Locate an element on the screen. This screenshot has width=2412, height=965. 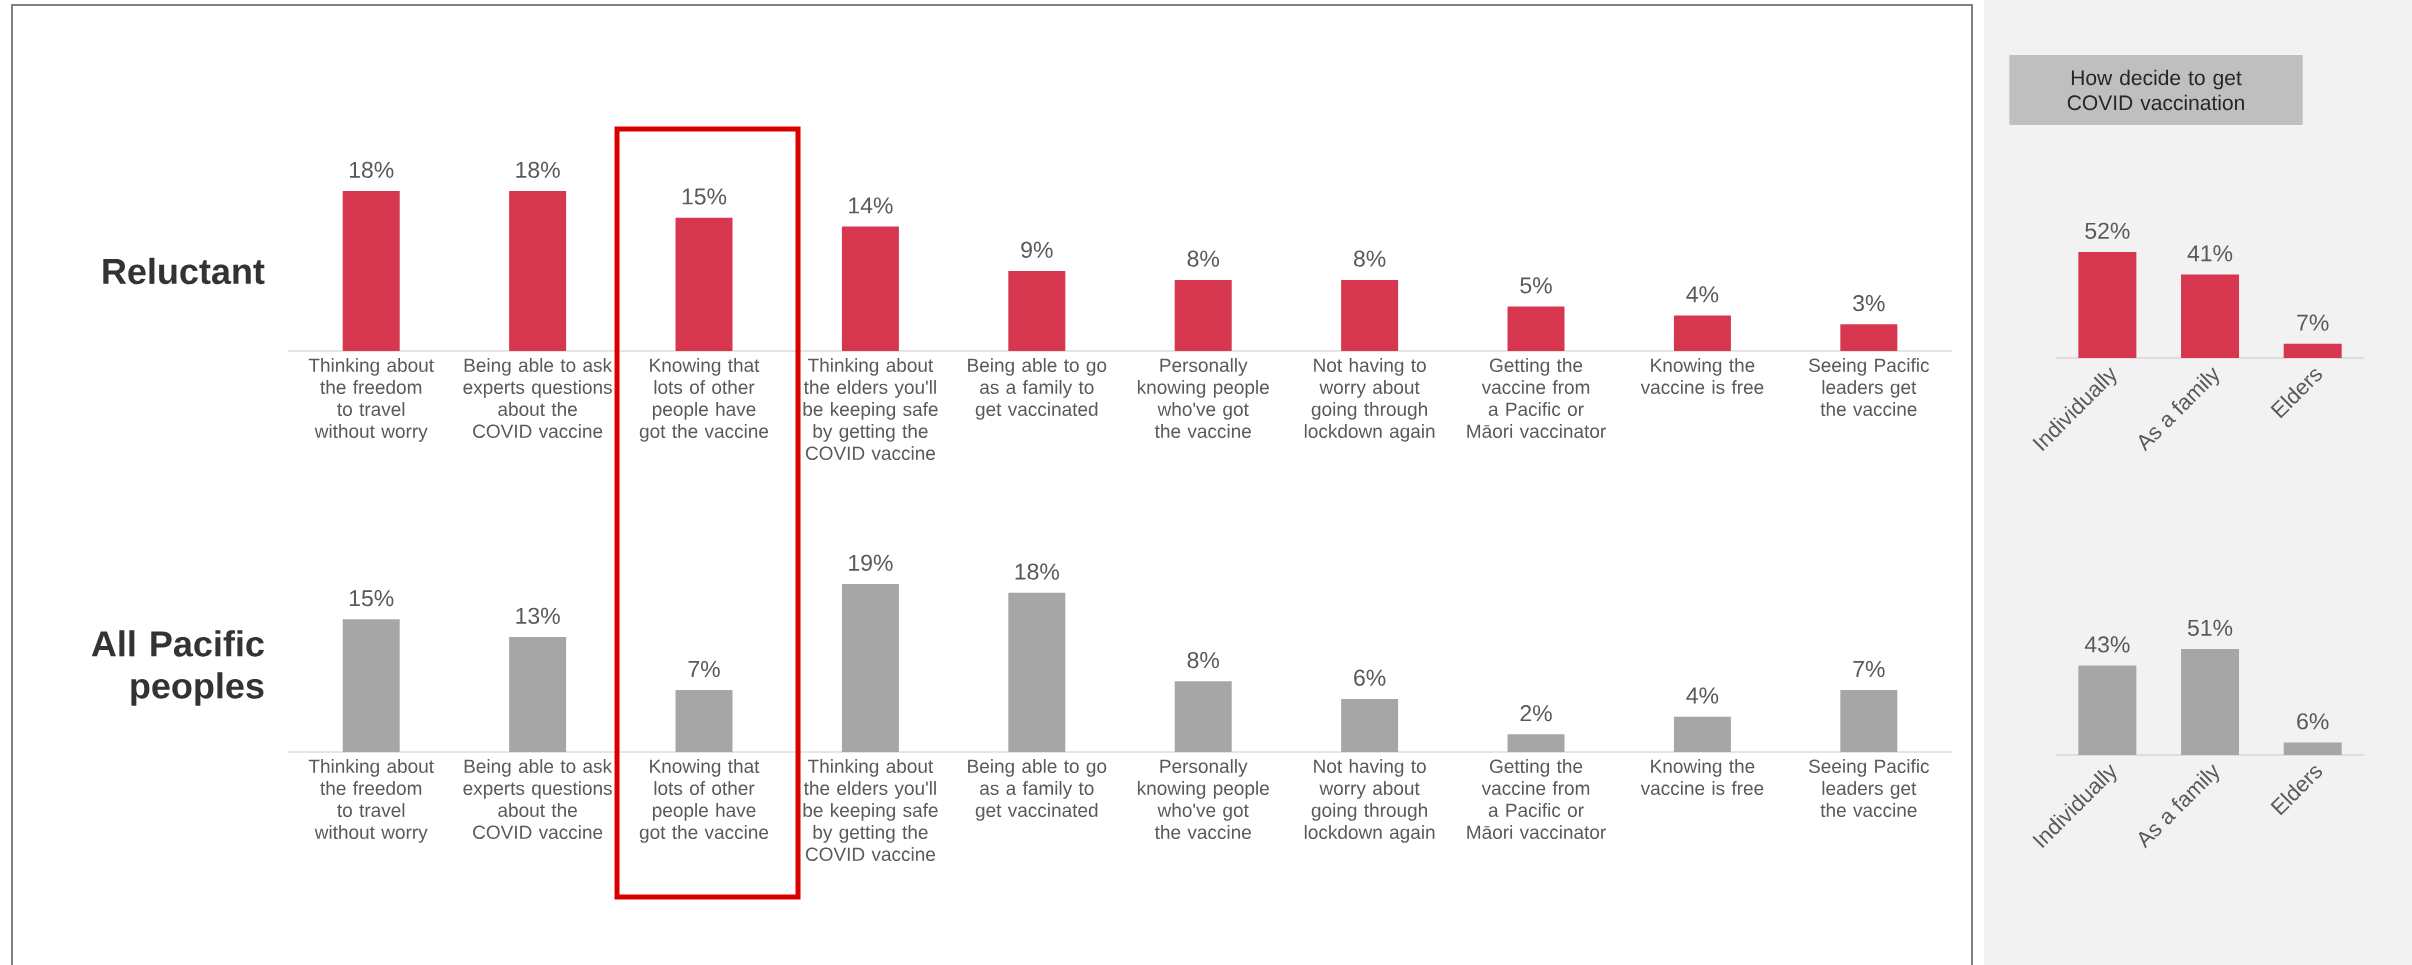
data-label: 13% is located at coordinates (538, 615).